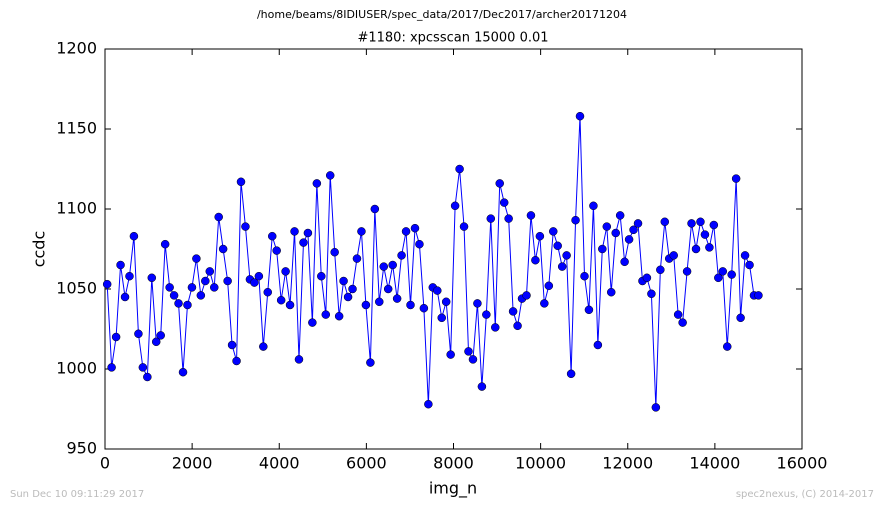 This screenshot has height=509, width=884. Describe the element at coordinates (627, 463) in the screenshot. I see `x-tick-label: 12000` at that location.